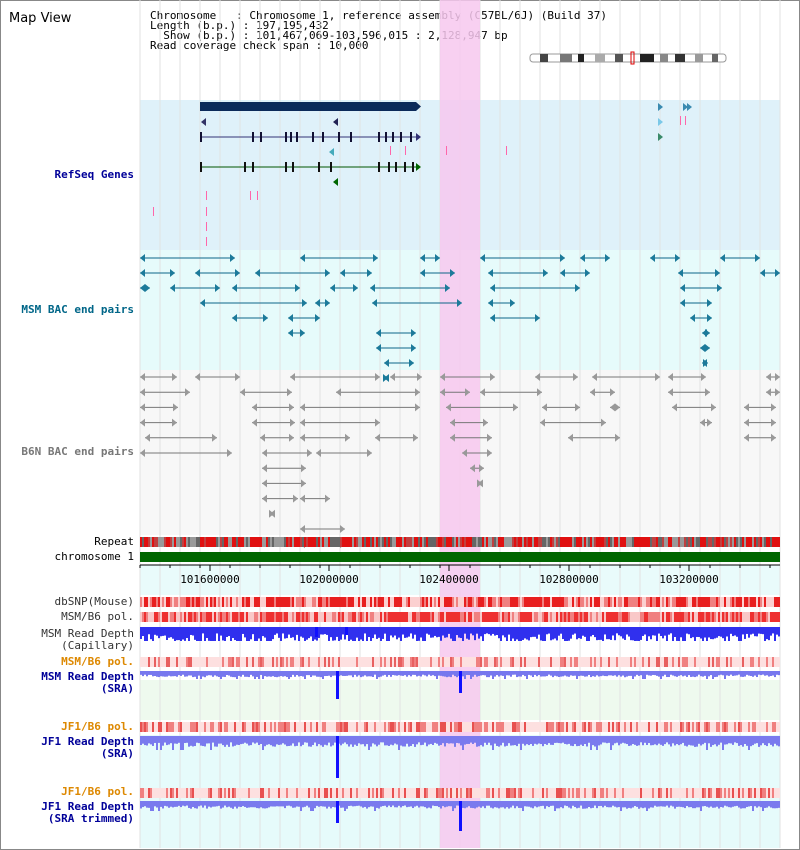  Describe the element at coordinates (422, 174) in the screenshot. I see `refseq-genes-features` at that location.